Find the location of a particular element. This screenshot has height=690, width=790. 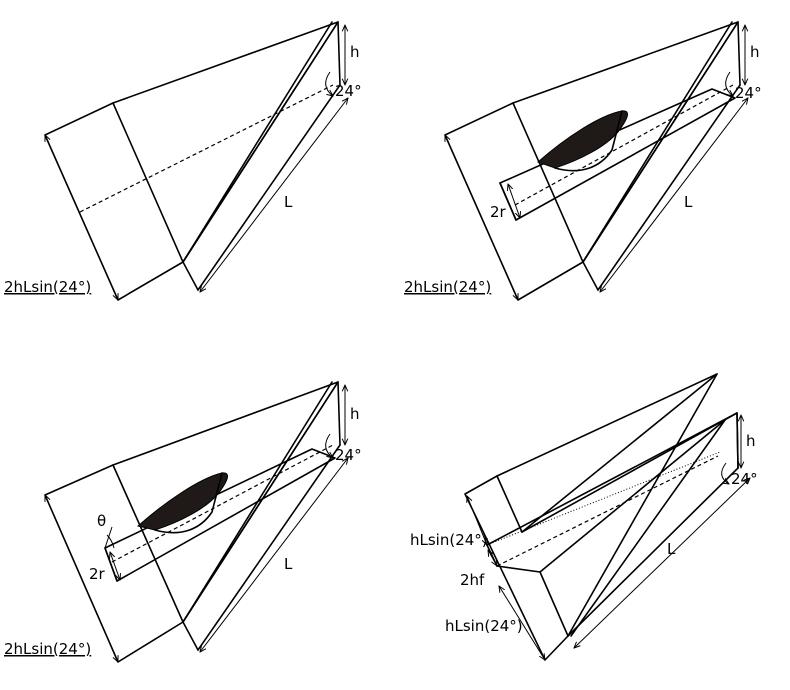

panel-1-inner-edge is located at coordinates (148, 182).